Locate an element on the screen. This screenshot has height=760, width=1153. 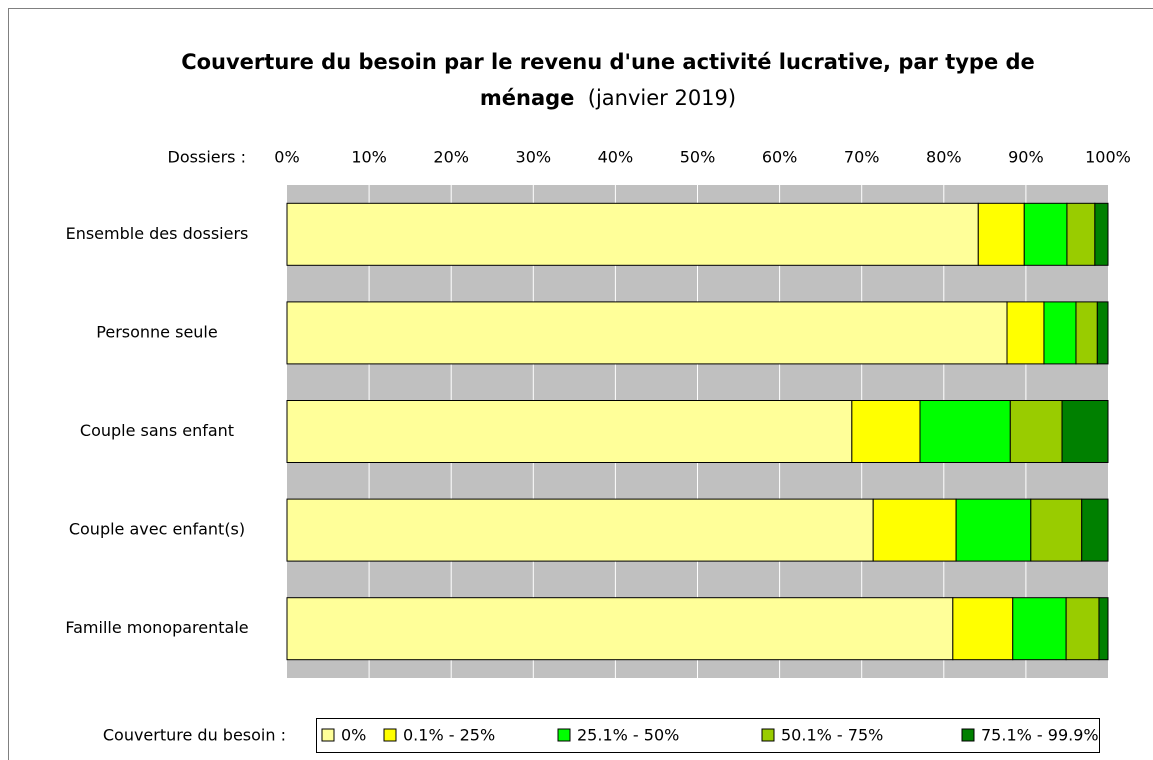
x-tick-label: 0% is located at coordinates (286, 157).